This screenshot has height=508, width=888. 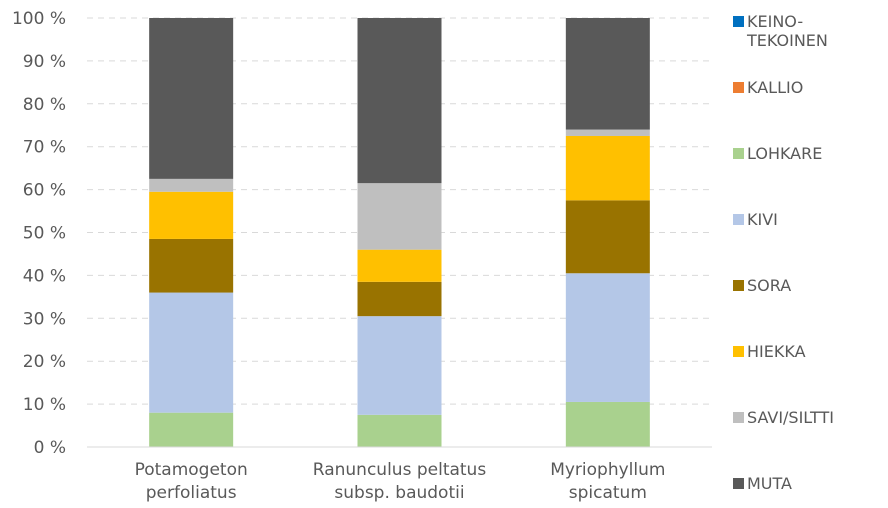 I want to click on legend-item: SORA, so click(x=762, y=285).